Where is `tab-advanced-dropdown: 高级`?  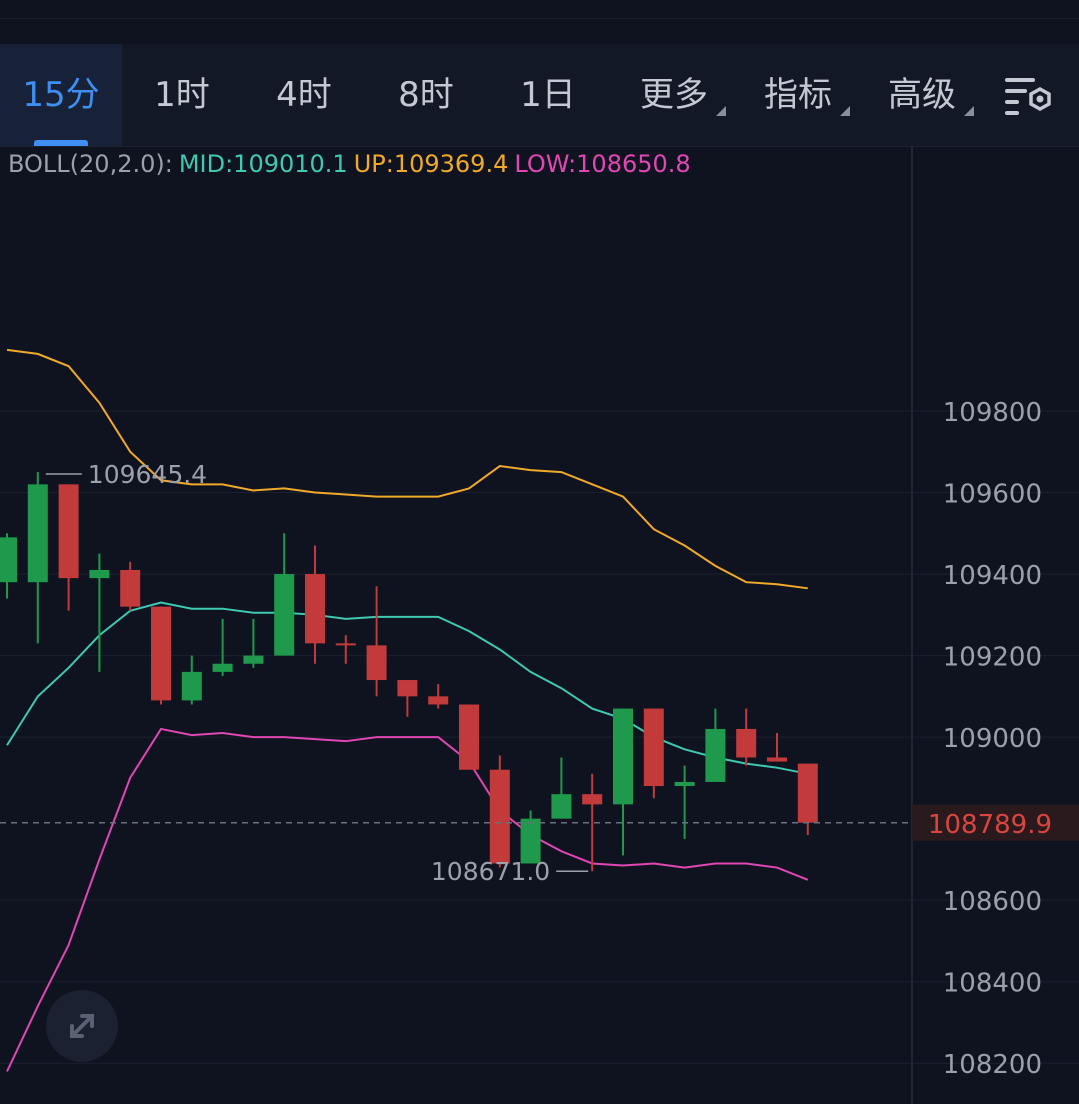
tab-advanced-dropdown: 高级 is located at coordinates (928, 95).